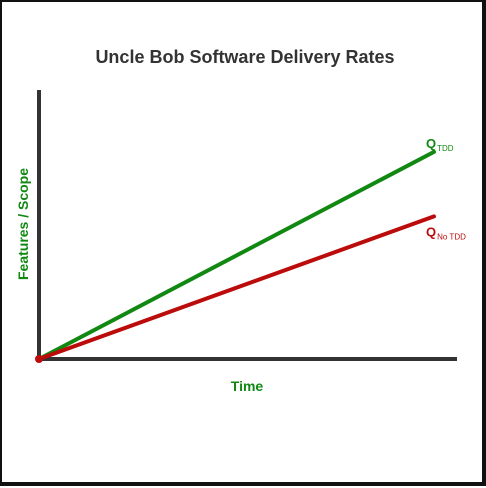 This screenshot has height=488, width=486. I want to click on series-label-main-1: Q, so click(431, 231).